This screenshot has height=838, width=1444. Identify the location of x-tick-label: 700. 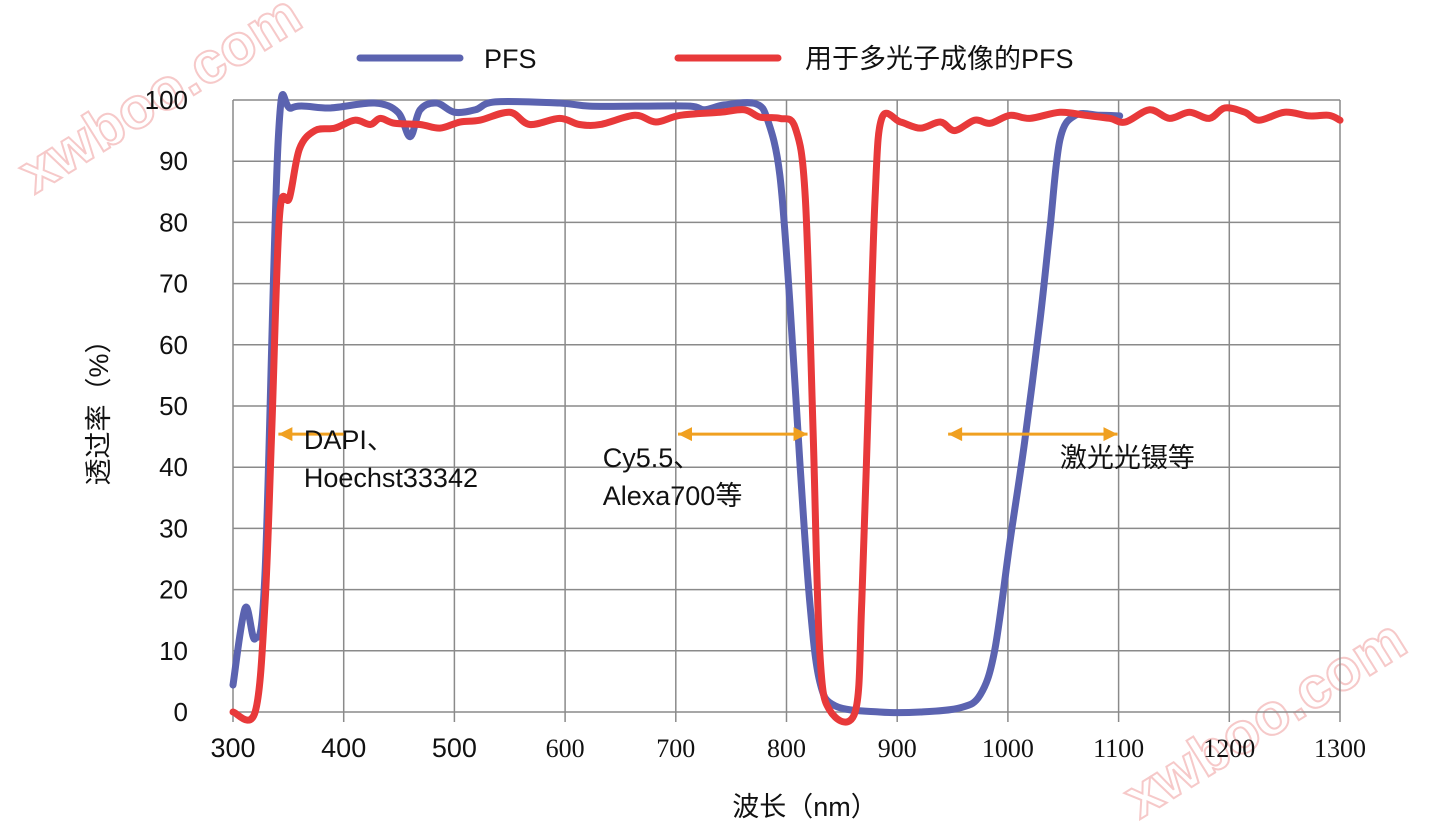
(675, 748).